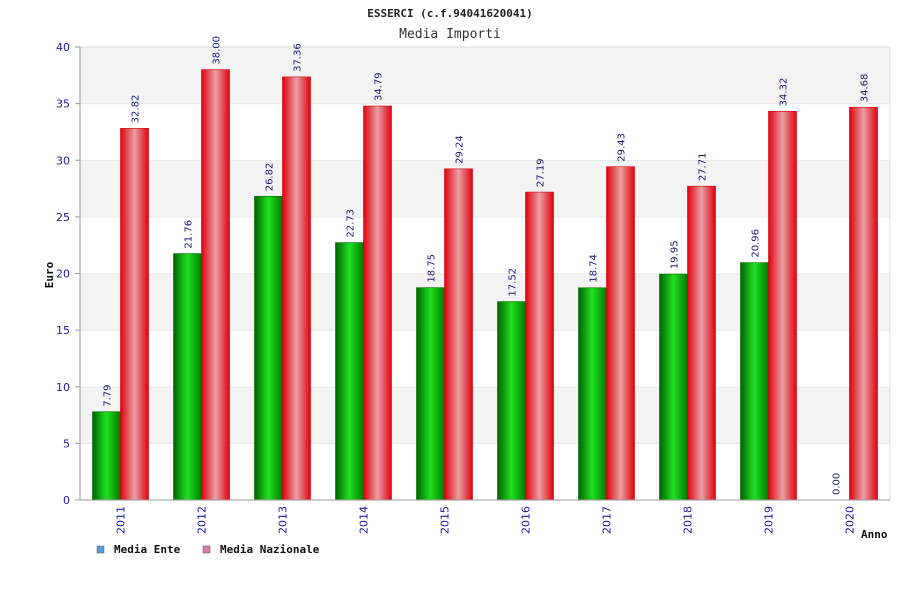 This screenshot has width=900, height=600. Describe the element at coordinates (513, 282) in the screenshot. I see `data-label-media-ente-2016: 17.52` at that location.